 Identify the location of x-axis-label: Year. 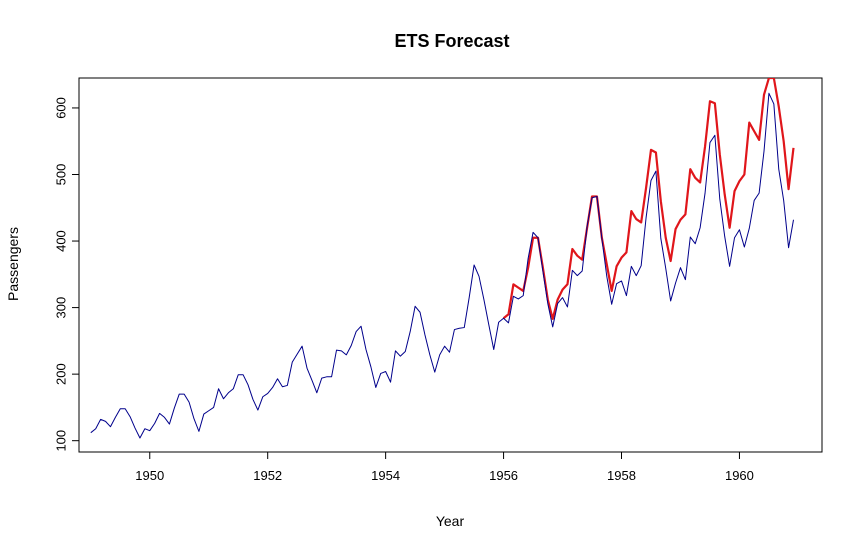
(450, 521).